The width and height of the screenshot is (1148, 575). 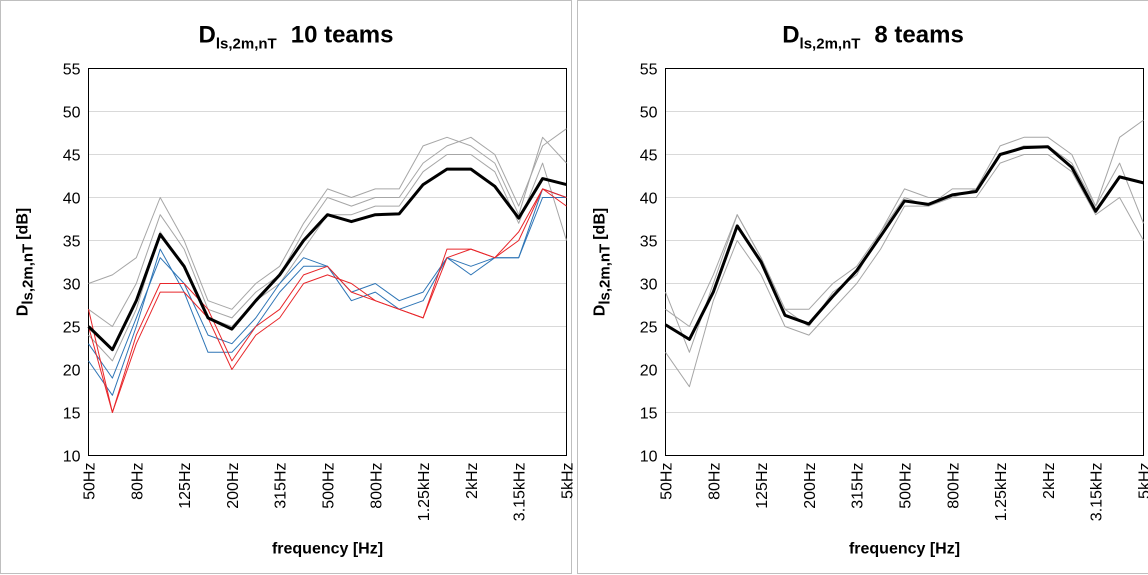 What do you see at coordinates (342, 35) in the screenshot?
I see `title-suffix: 10 teams` at bounding box center [342, 35].